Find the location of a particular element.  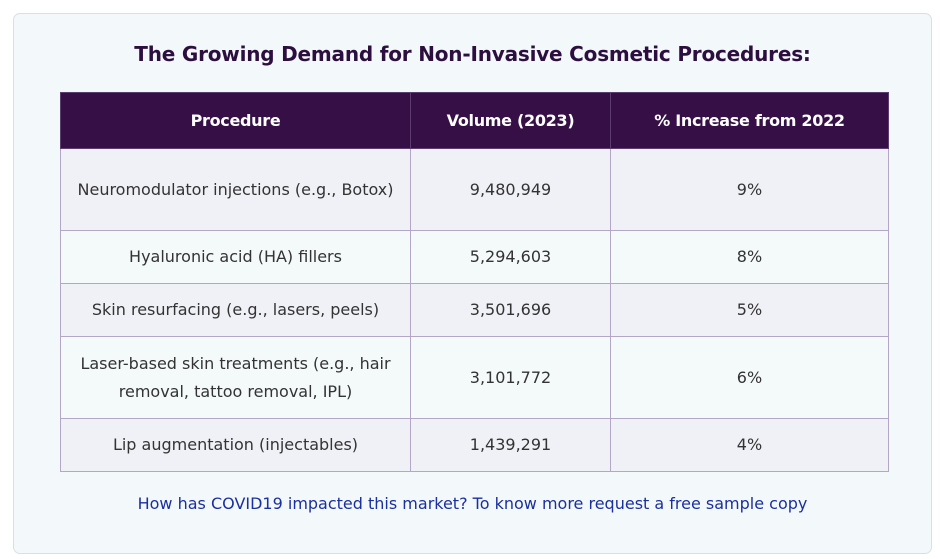

cell-increase: 4% is located at coordinates (749, 445).